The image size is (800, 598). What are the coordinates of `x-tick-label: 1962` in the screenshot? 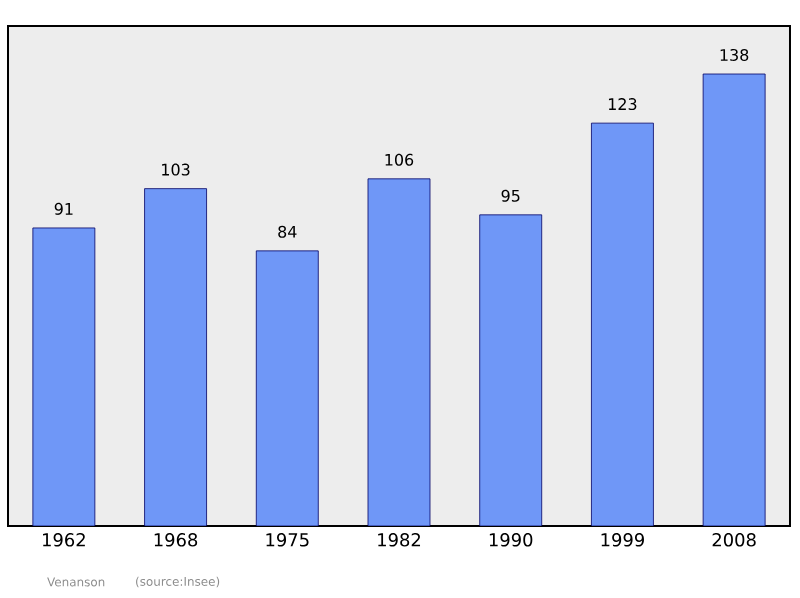 It's located at (64, 540).